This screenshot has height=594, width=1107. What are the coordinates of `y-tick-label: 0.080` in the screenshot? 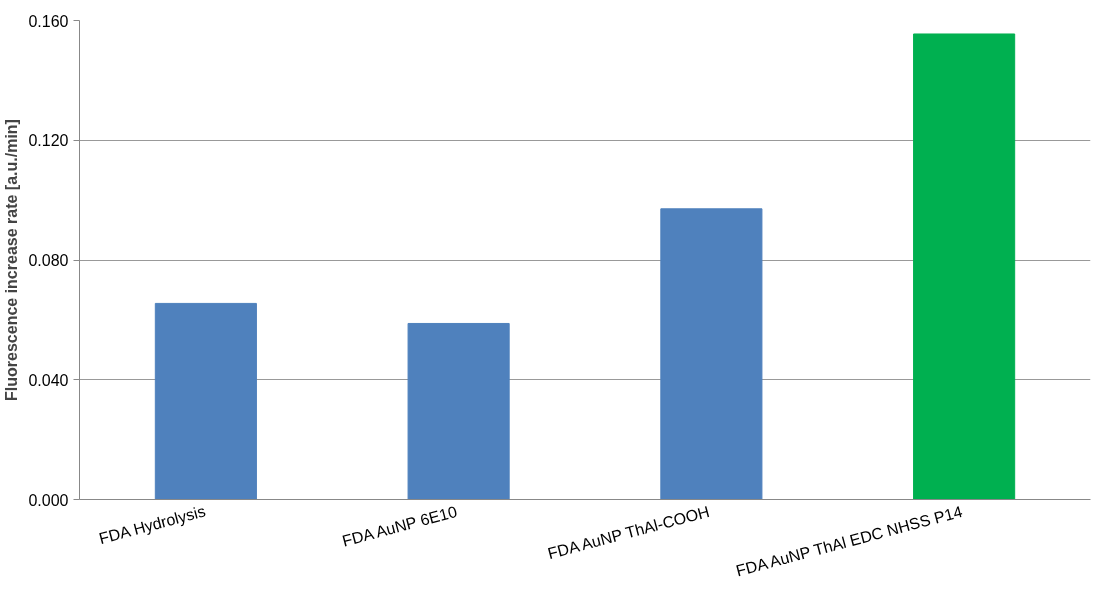 It's located at (48, 260).